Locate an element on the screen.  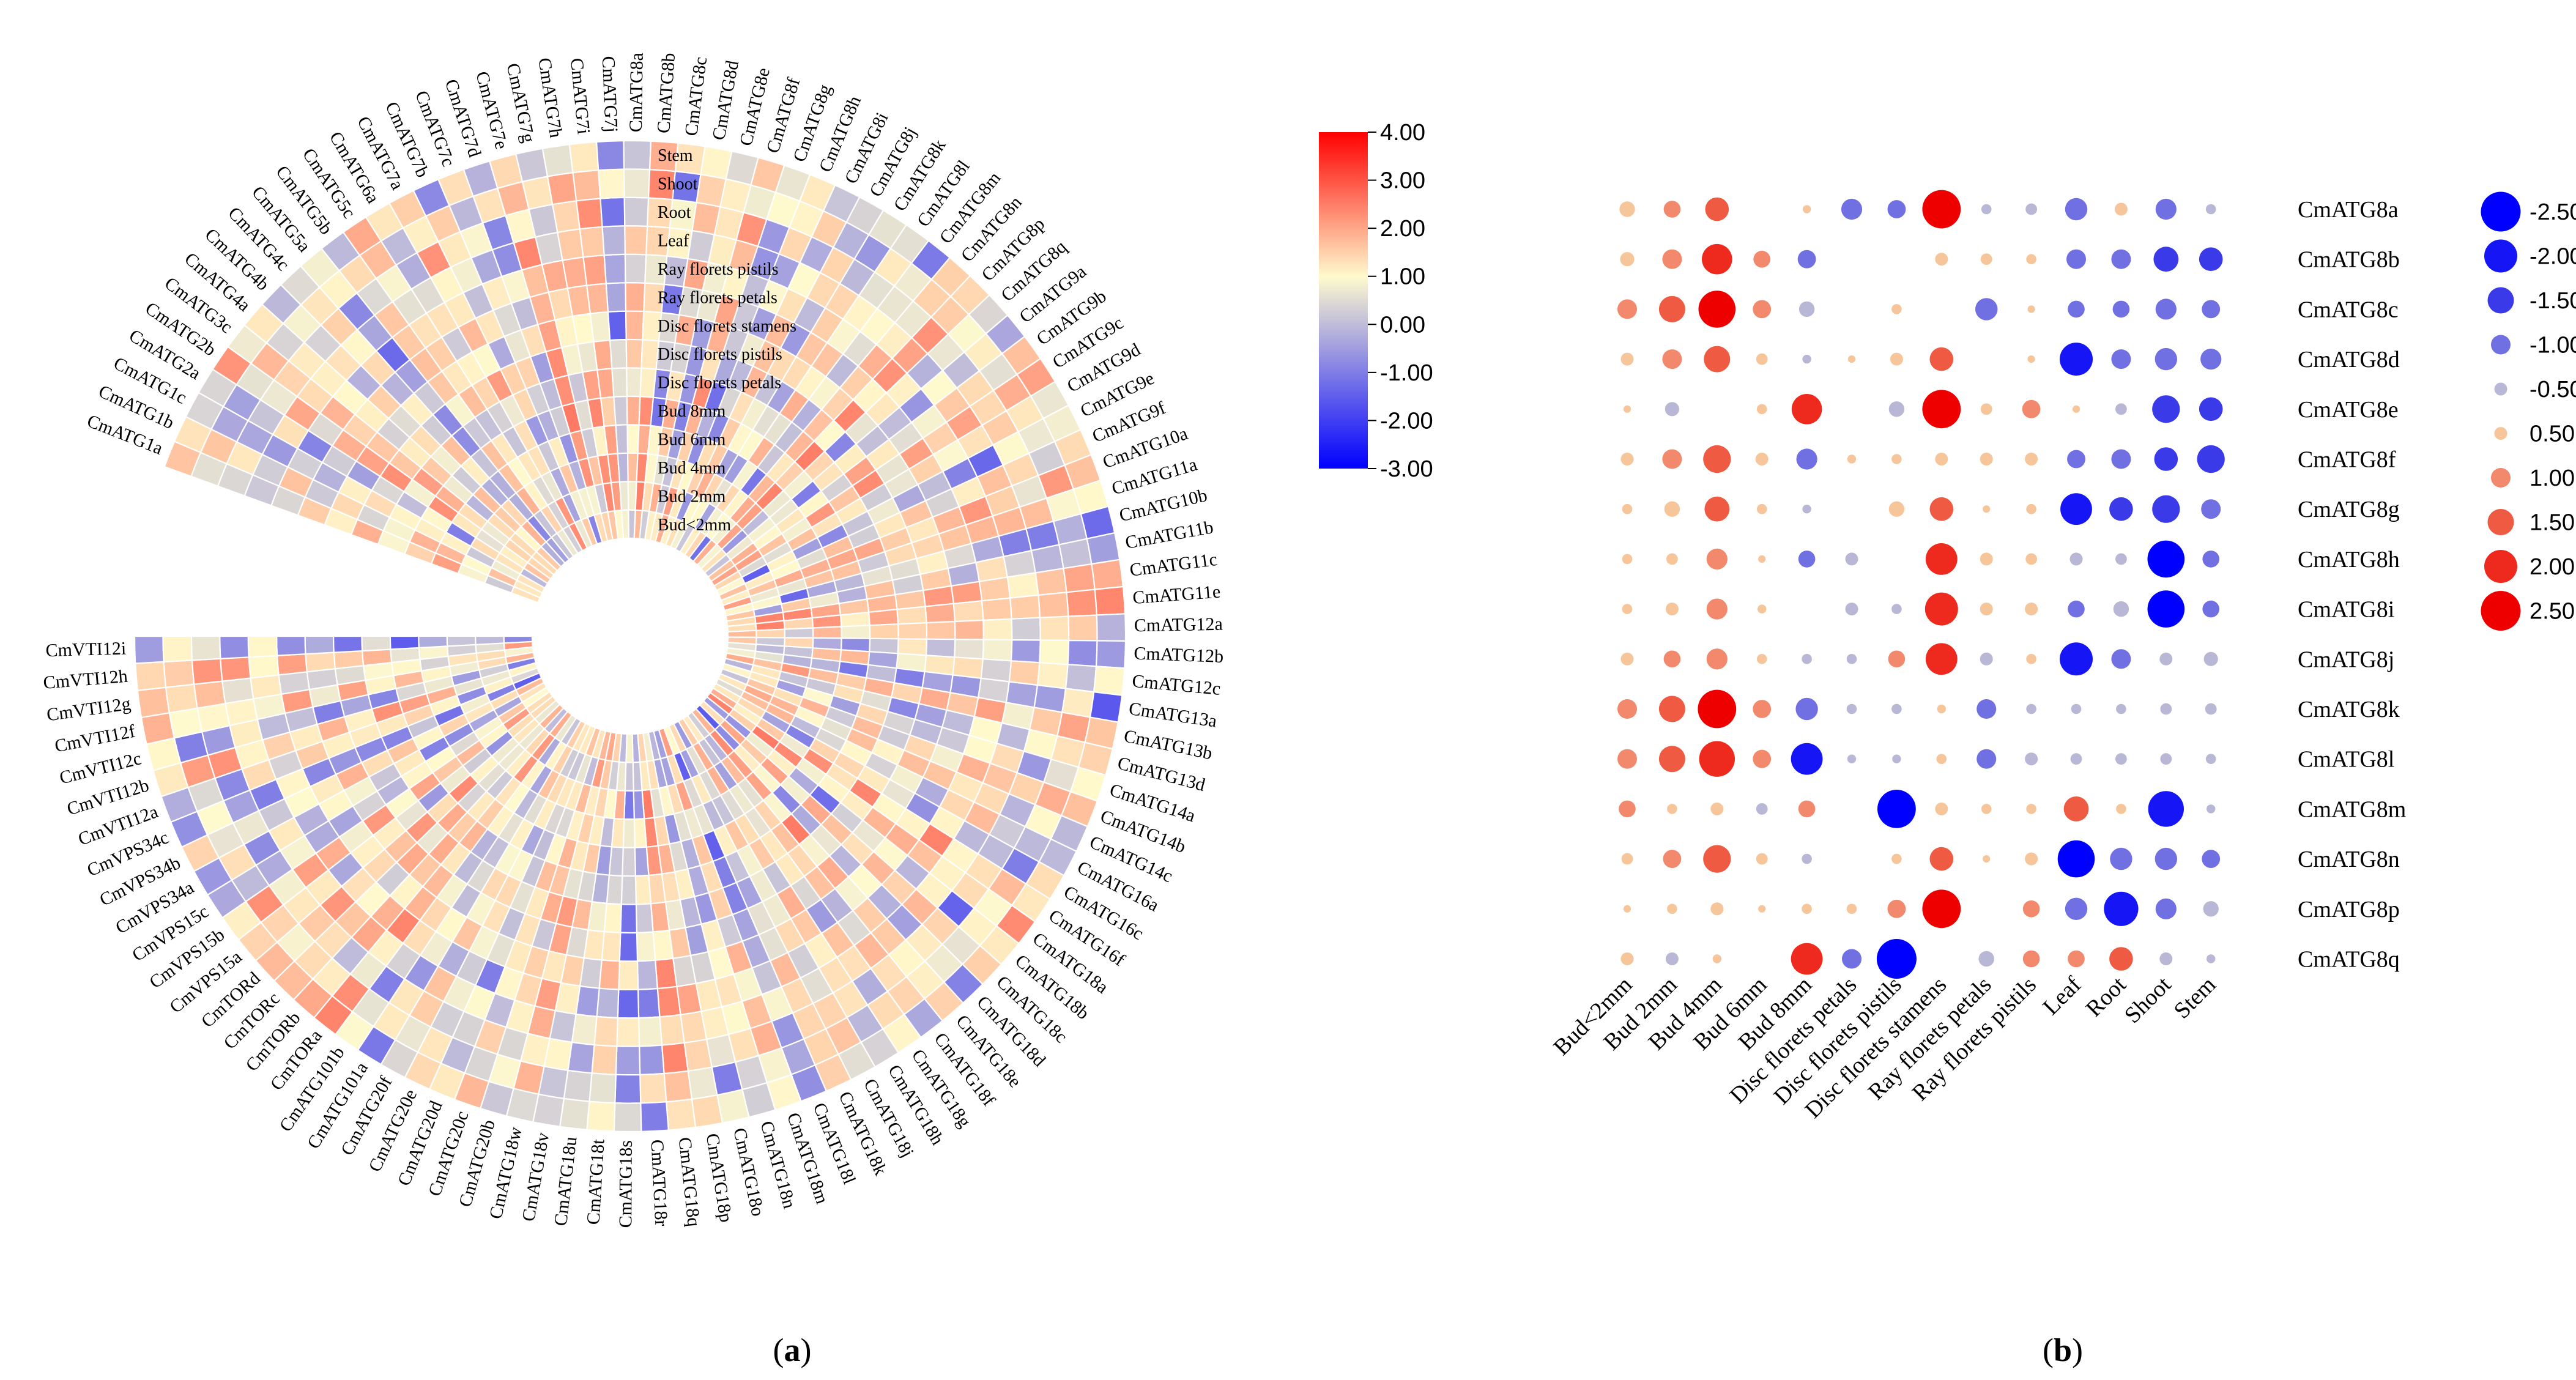
ring-label: Ray florets petals is located at coordinates (718, 297).